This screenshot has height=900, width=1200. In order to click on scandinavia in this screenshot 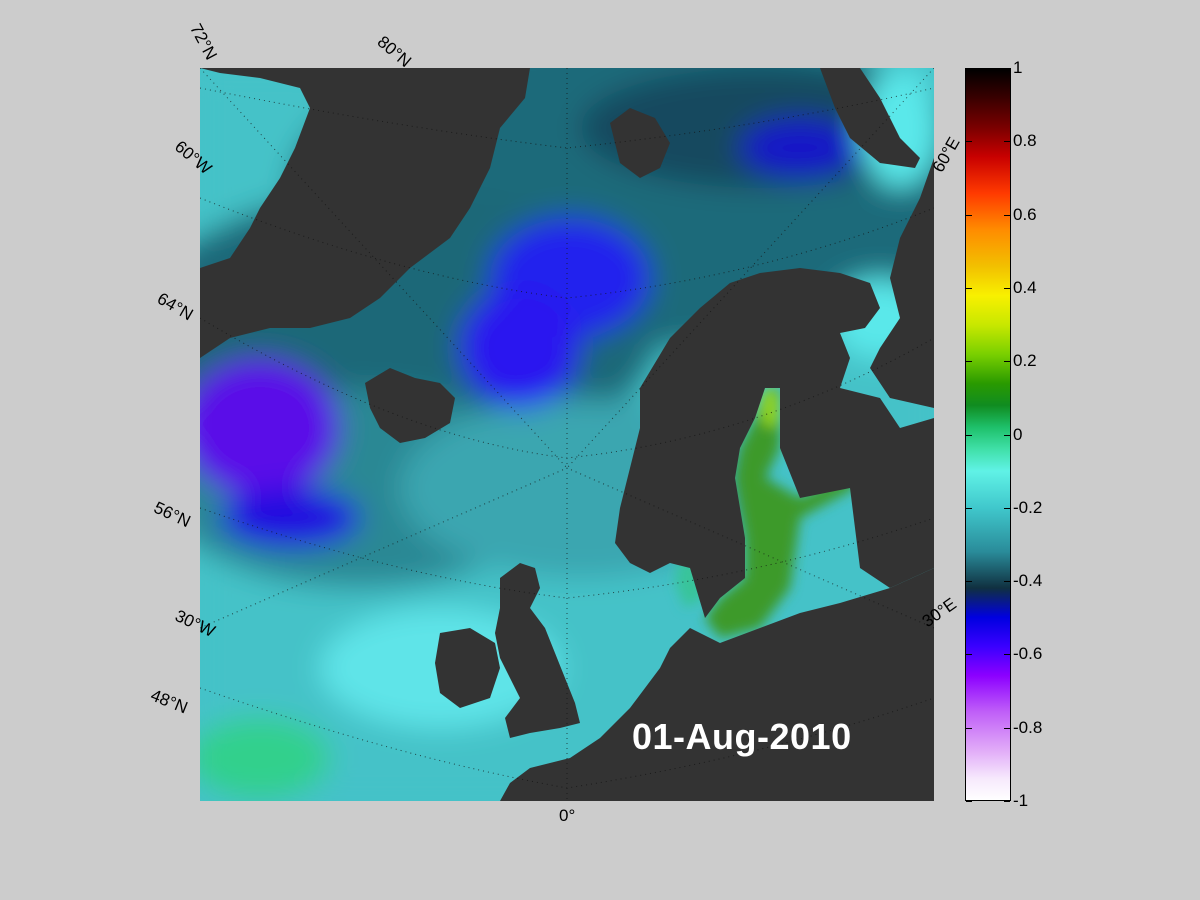, I will do `click(774, 443)`.